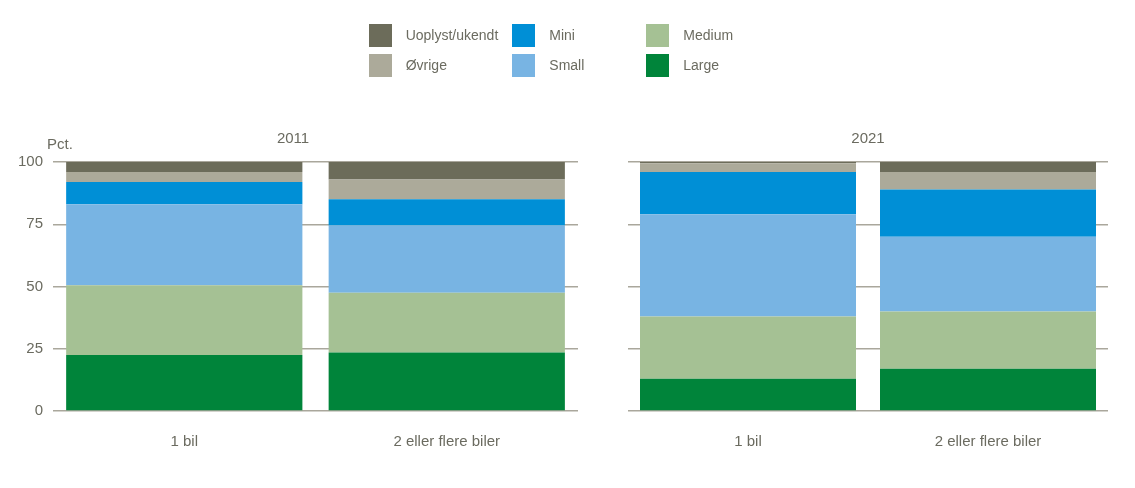 The width and height of the screenshot is (1135, 488). What do you see at coordinates (868, 138) in the screenshot?
I see `chart-title: 2021` at bounding box center [868, 138].